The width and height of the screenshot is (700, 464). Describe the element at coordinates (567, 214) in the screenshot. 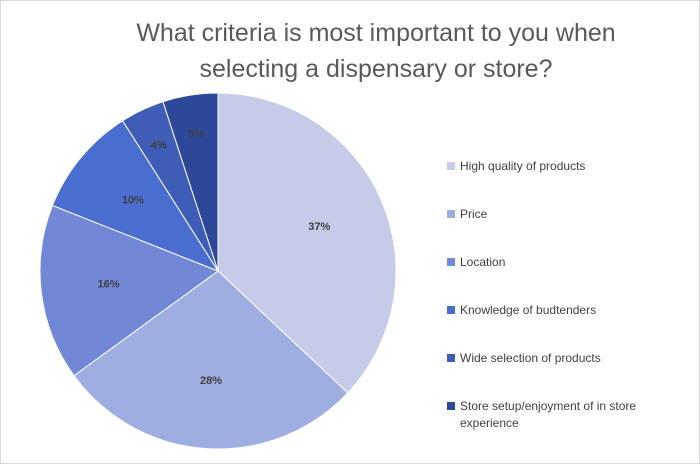

I see `legend-item: Price` at that location.